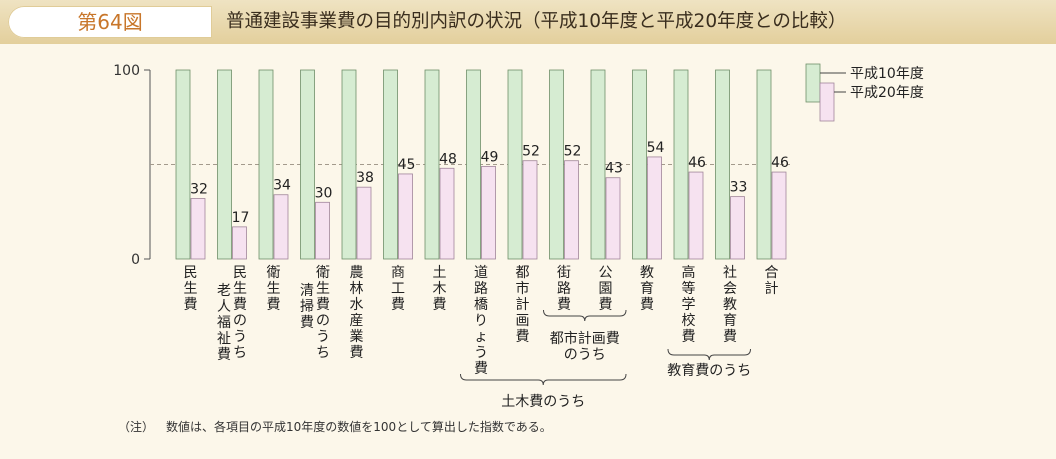 This screenshot has width=1056, height=459. Describe the element at coordinates (772, 273) in the screenshot. I see `category-label-14-0-0: 合` at that location.